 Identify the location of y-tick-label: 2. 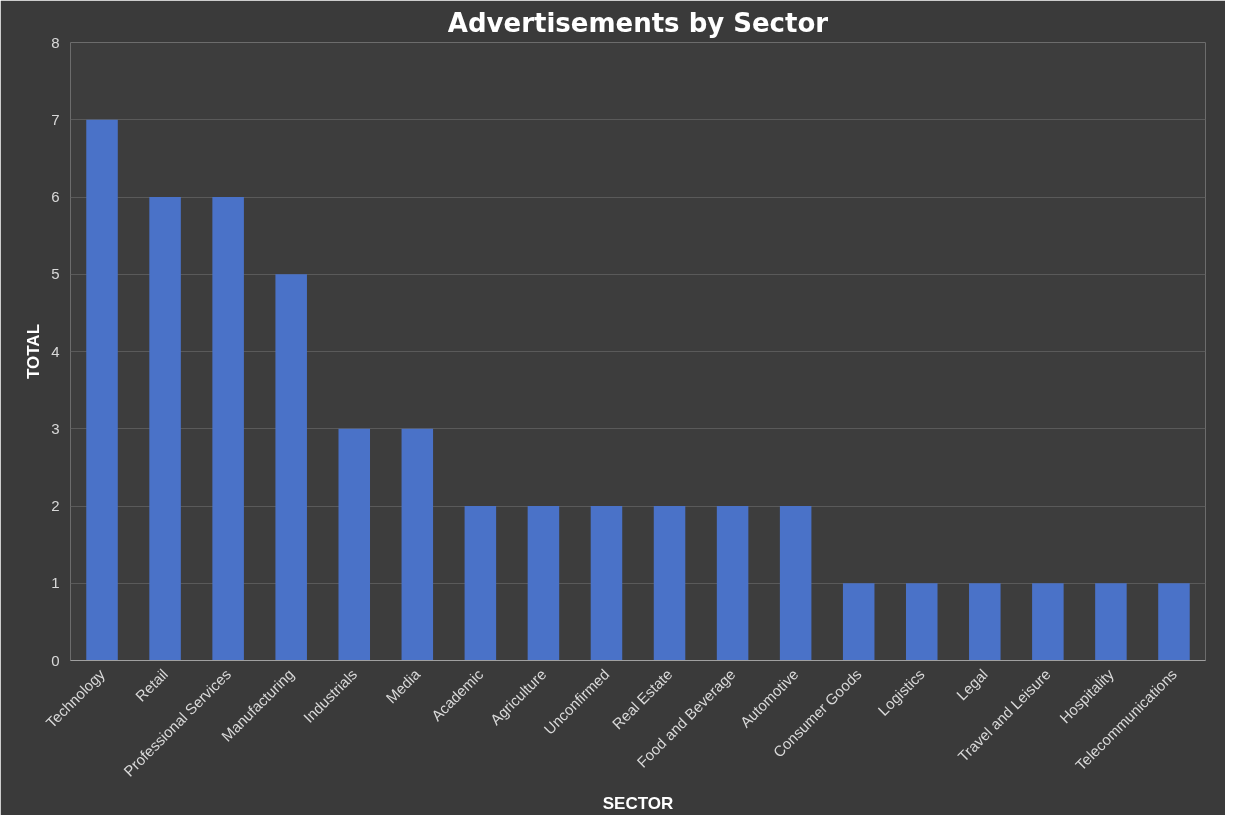
(55, 505).